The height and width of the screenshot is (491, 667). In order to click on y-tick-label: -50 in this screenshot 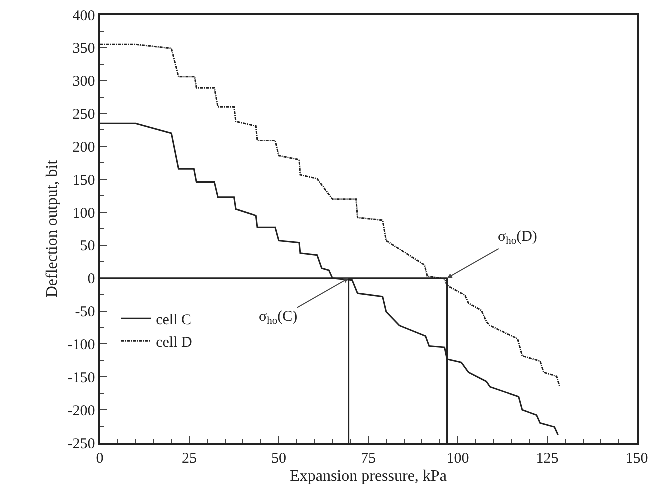, I will do `click(85, 312)`.